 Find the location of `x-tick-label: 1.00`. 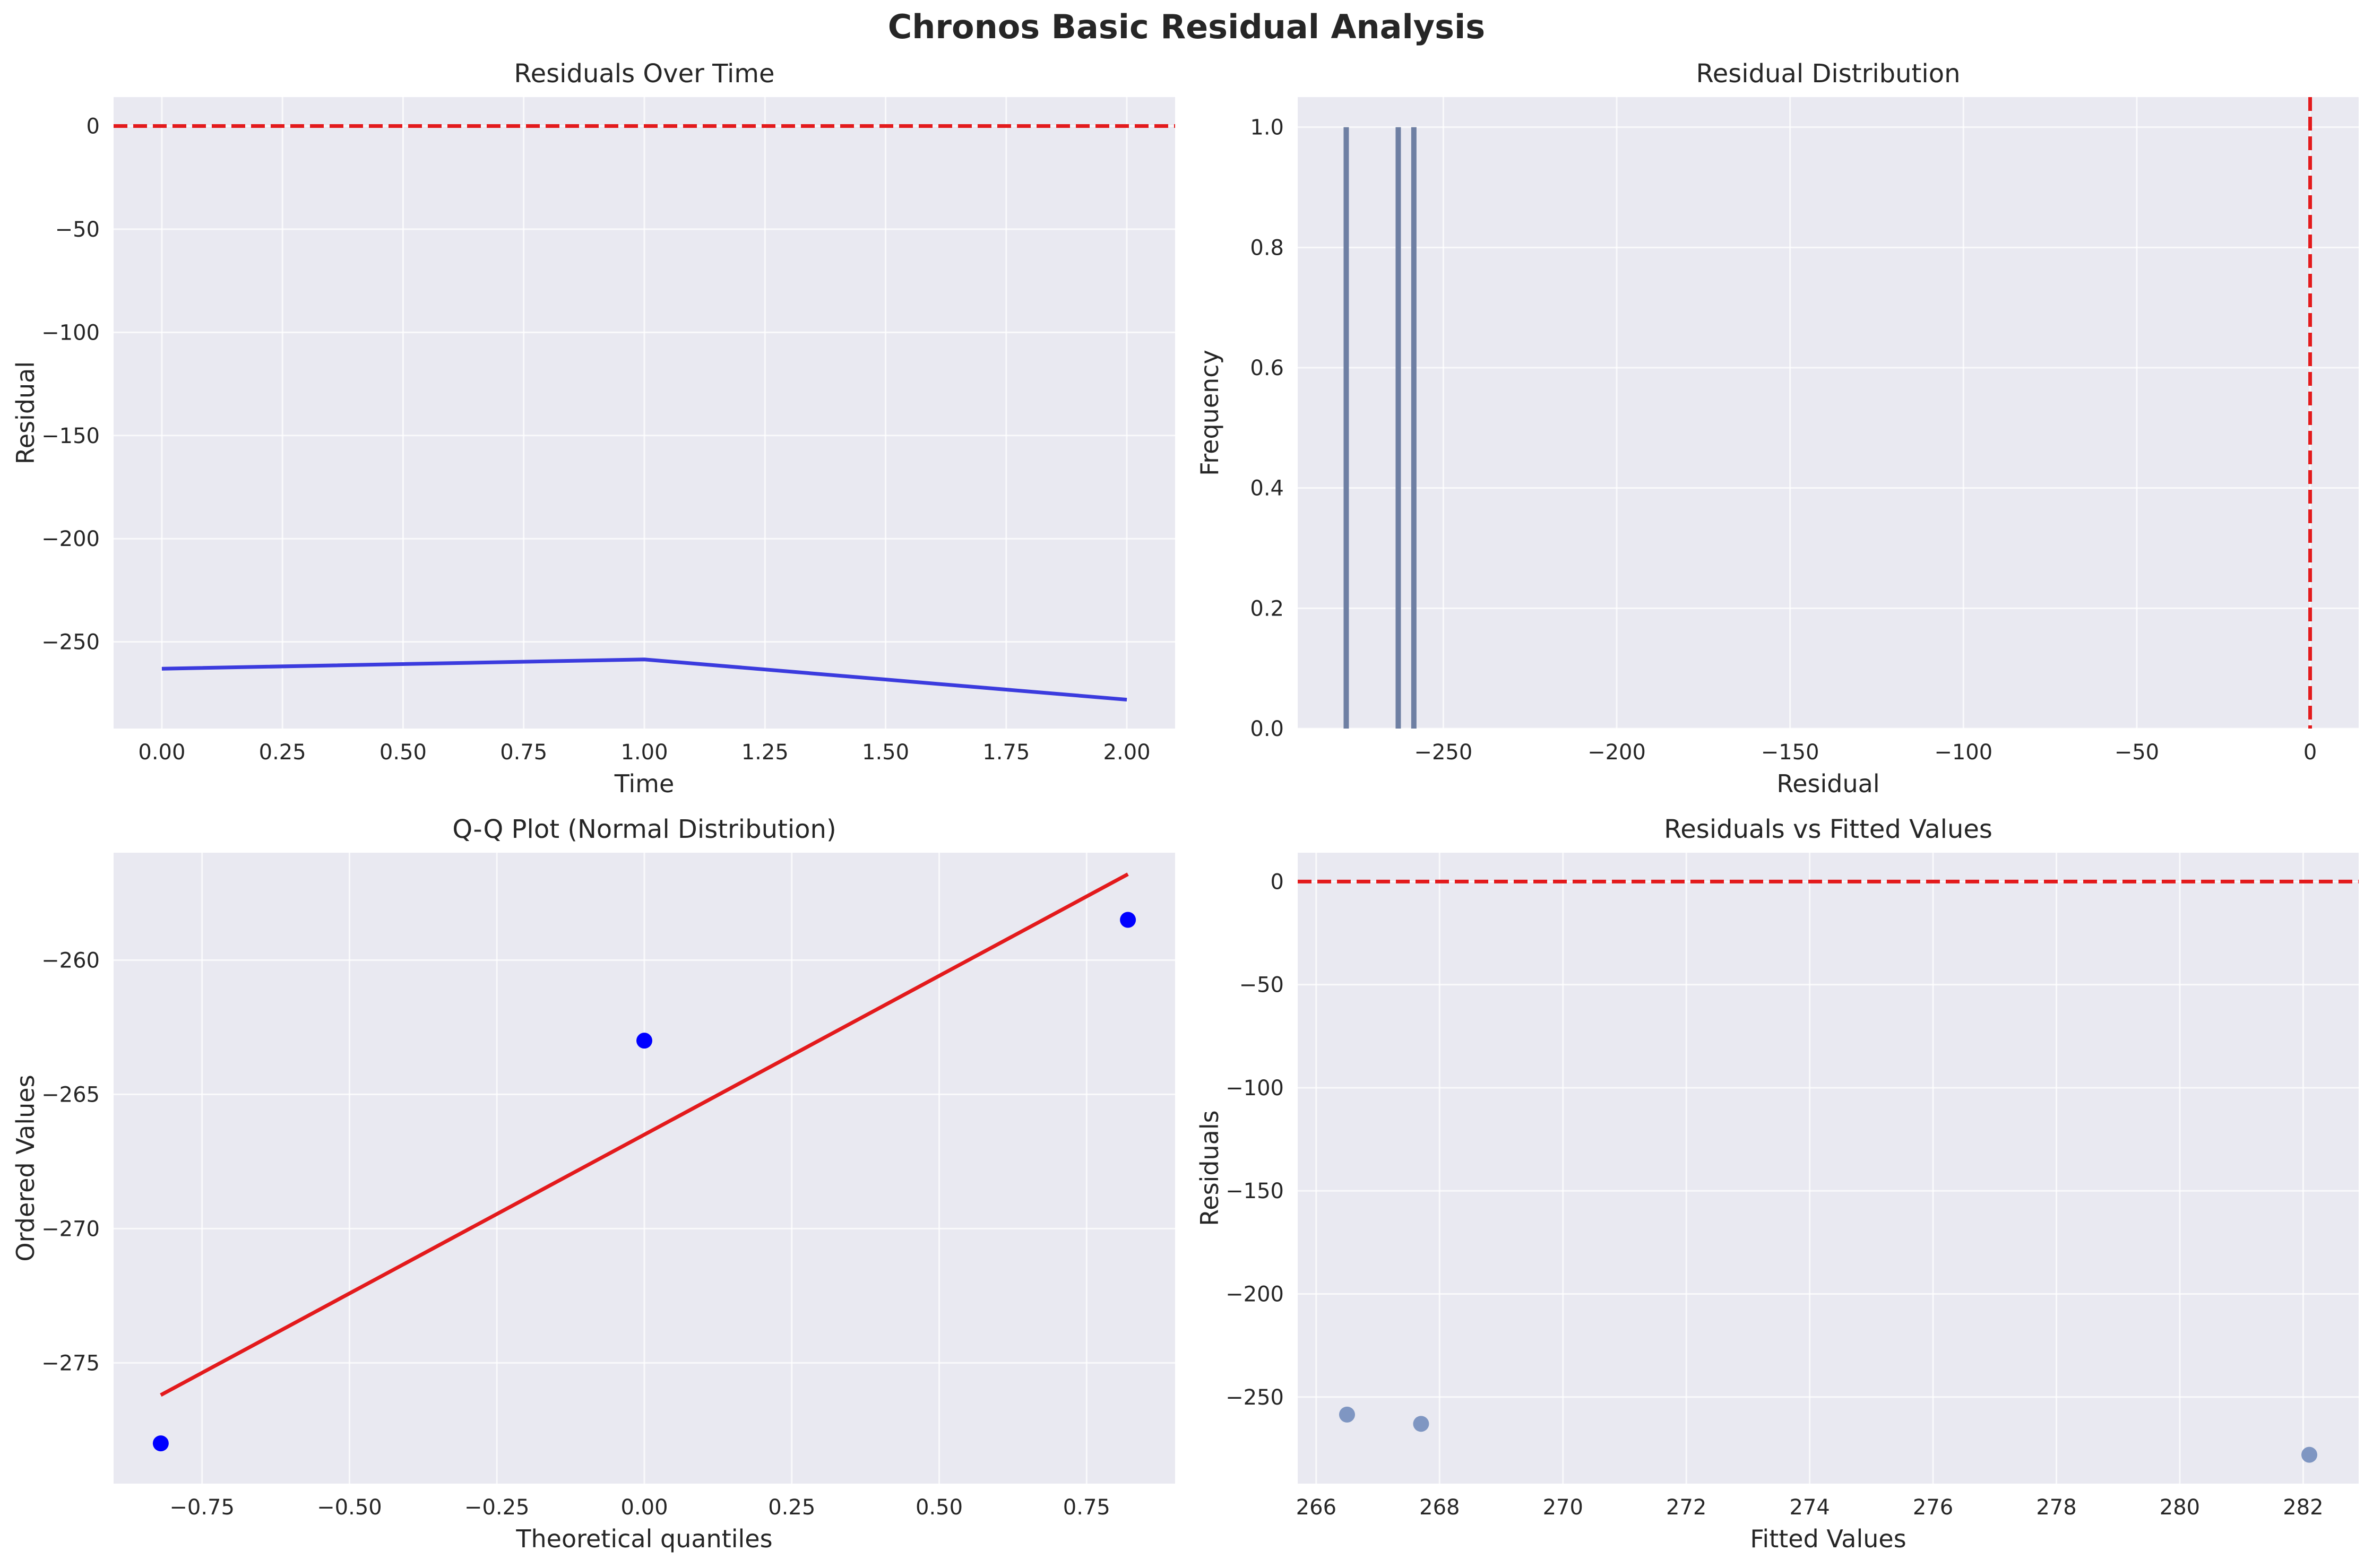

x-tick-label: 1.00 is located at coordinates (644, 752).